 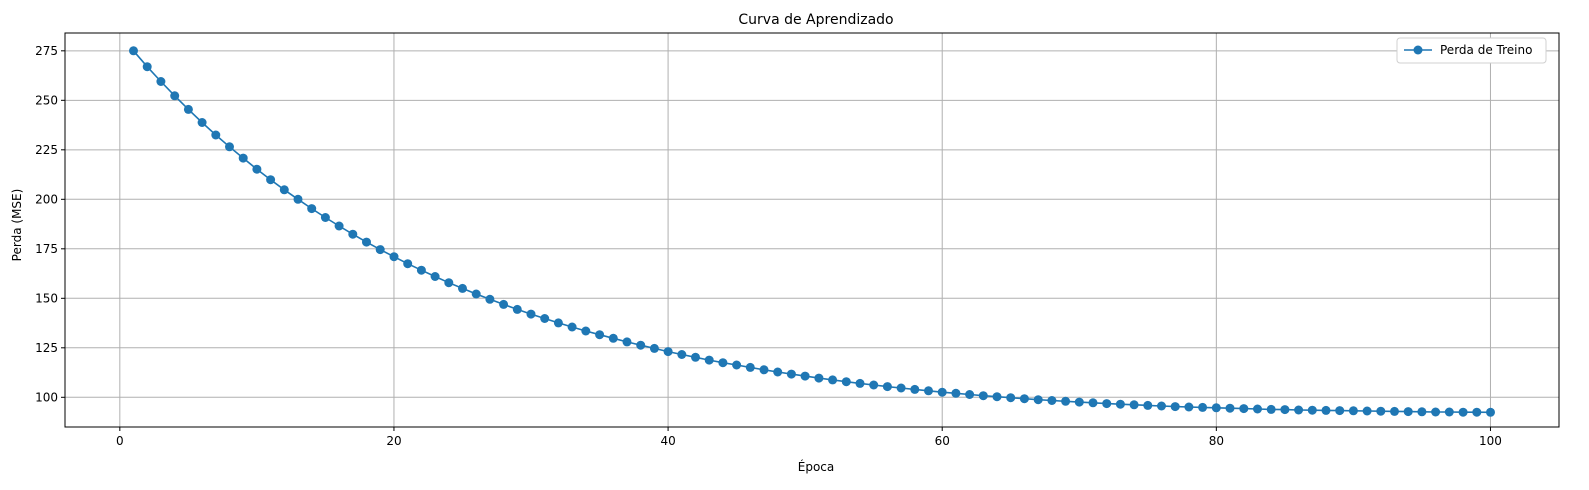 I want to click on x-tick-label: 60, so click(x=942, y=441).